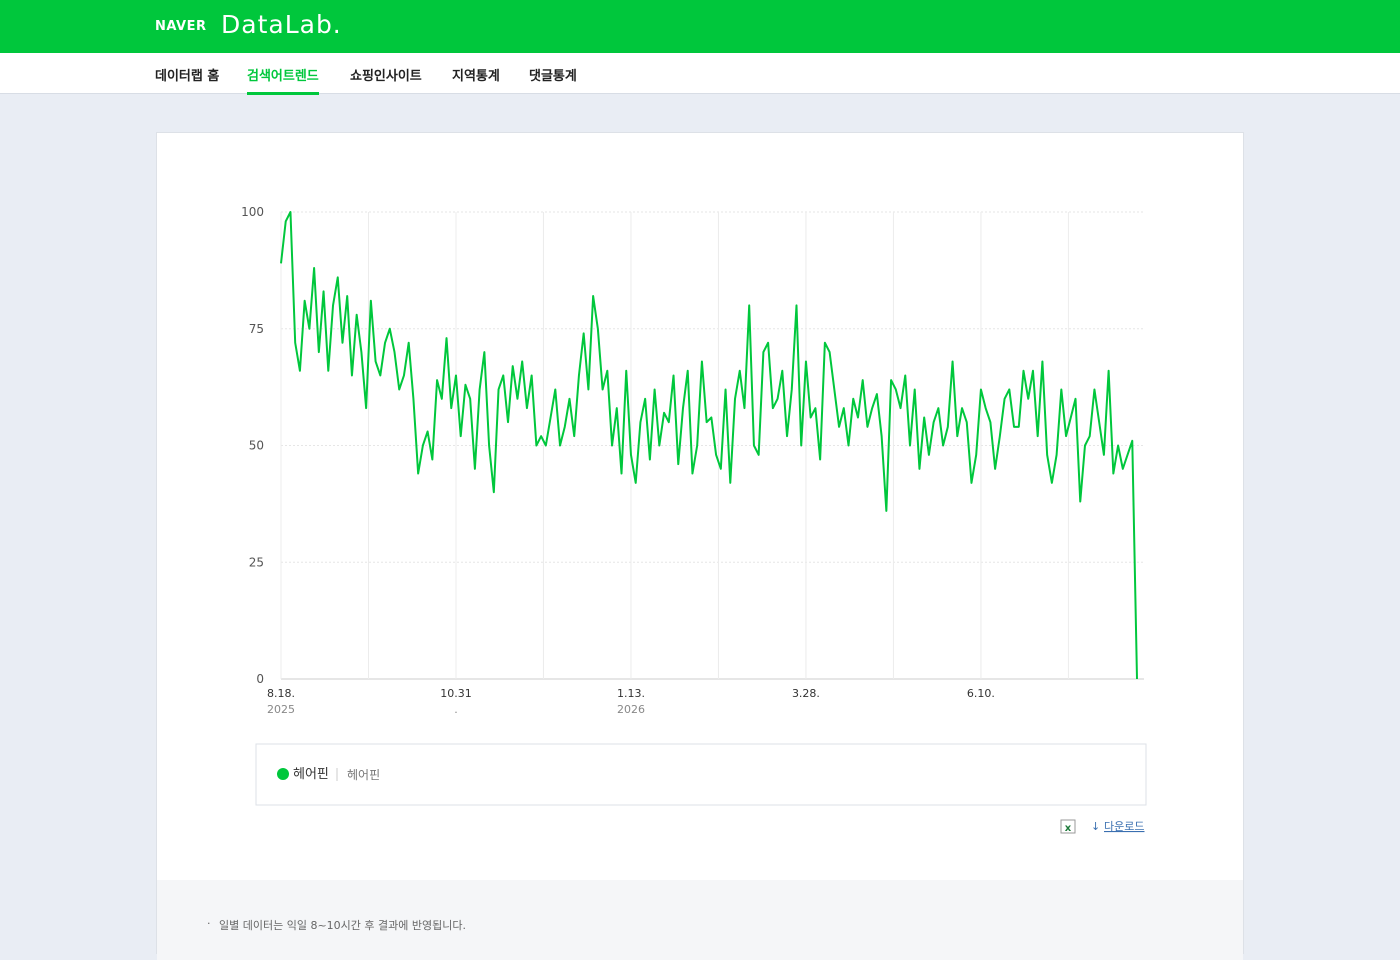 Image resolution: width=1400 pixels, height=960 pixels. What do you see at coordinates (981, 693) in the screenshot?
I see `x-tick-label: 6.10.` at bounding box center [981, 693].